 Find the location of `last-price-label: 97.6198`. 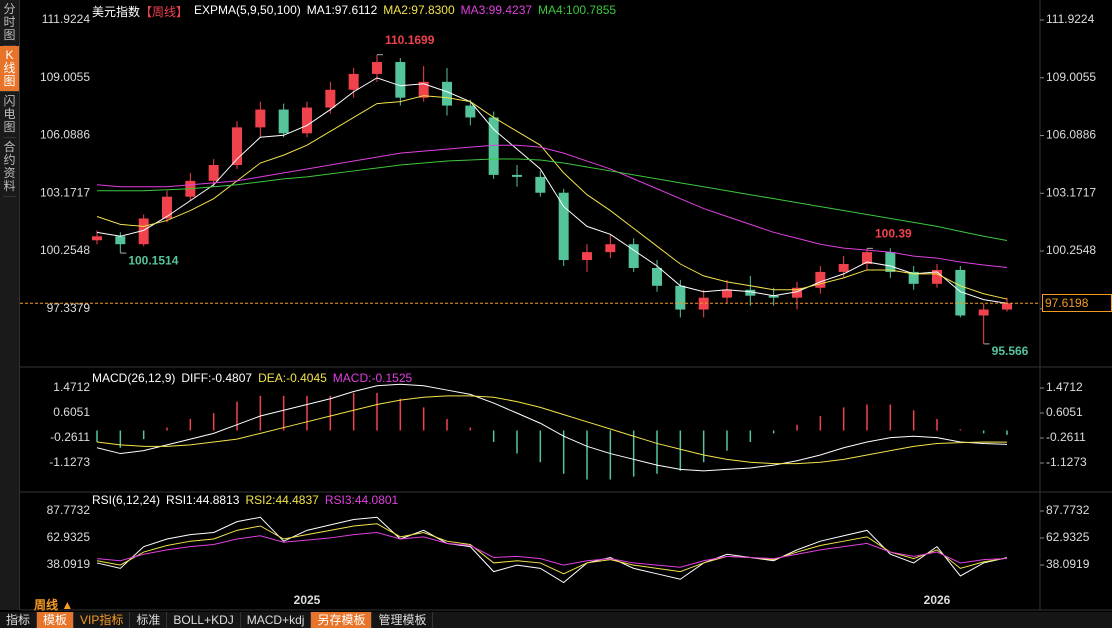

last-price-label: 97.6198 is located at coordinates (1077, 303).